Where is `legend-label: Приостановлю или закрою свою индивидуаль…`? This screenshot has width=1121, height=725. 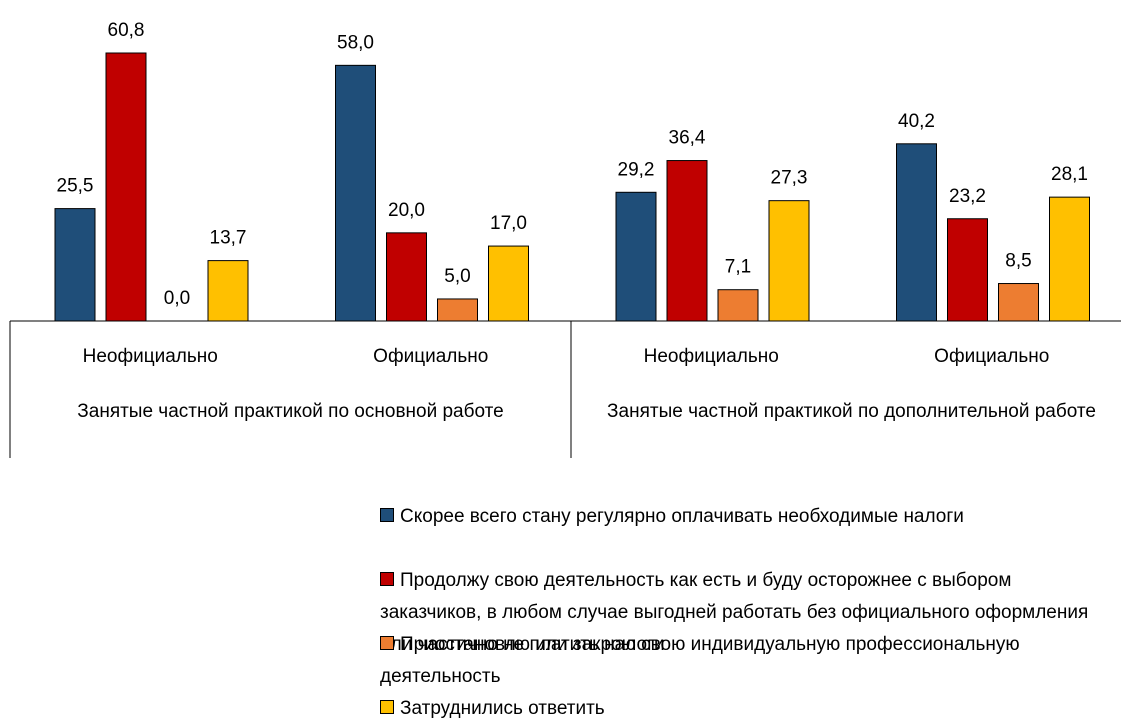
legend-label: Приостановлю или закрою свою индивидуаль… is located at coordinates (700, 660).